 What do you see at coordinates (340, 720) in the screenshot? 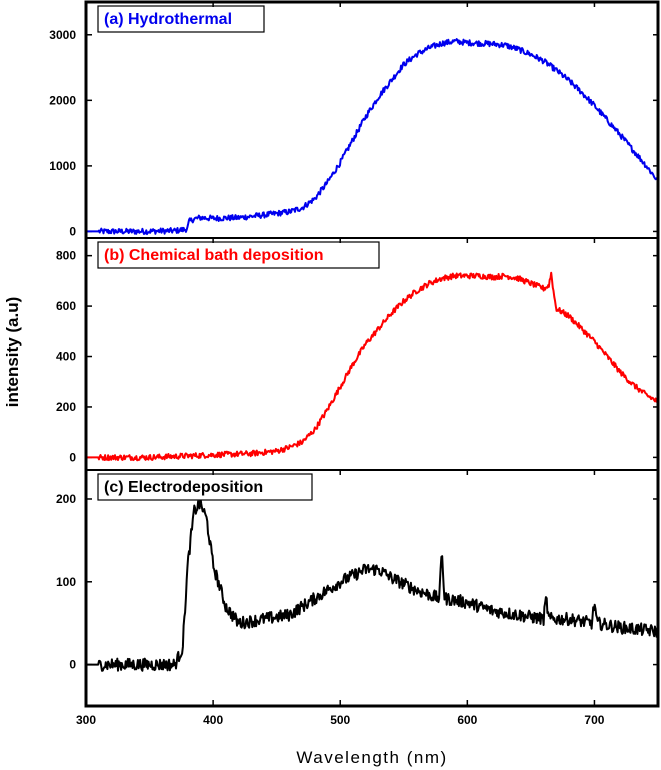
I see `x-tick-label: 500` at bounding box center [340, 720].